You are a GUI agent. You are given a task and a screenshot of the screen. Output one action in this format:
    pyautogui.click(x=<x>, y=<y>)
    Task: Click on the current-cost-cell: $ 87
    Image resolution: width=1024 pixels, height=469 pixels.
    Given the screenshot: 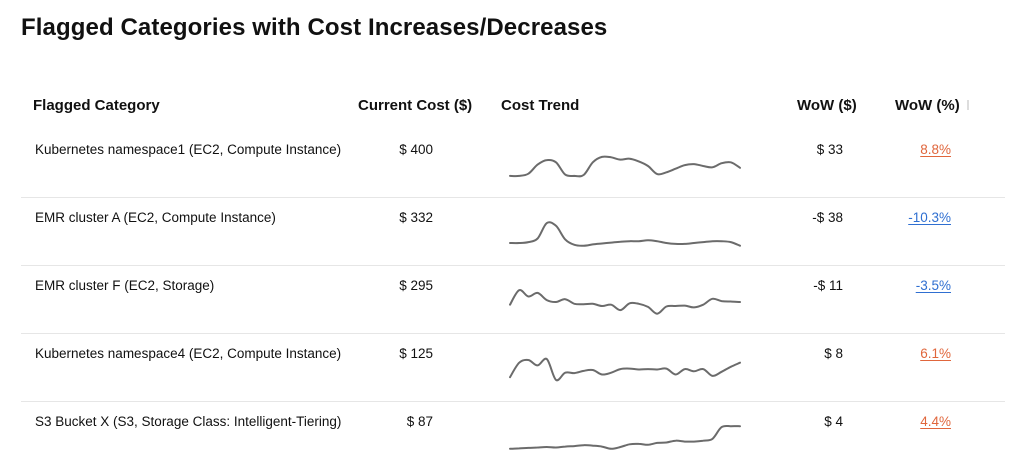 What is the action you would take?
    pyautogui.click(x=419, y=421)
    